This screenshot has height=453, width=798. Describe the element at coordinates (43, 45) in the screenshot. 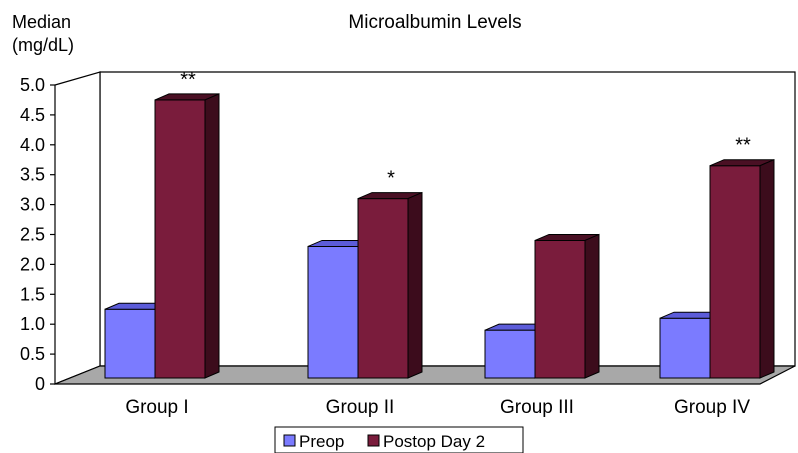

I see `y-axis-label-line2: (mg/dL)` at that location.